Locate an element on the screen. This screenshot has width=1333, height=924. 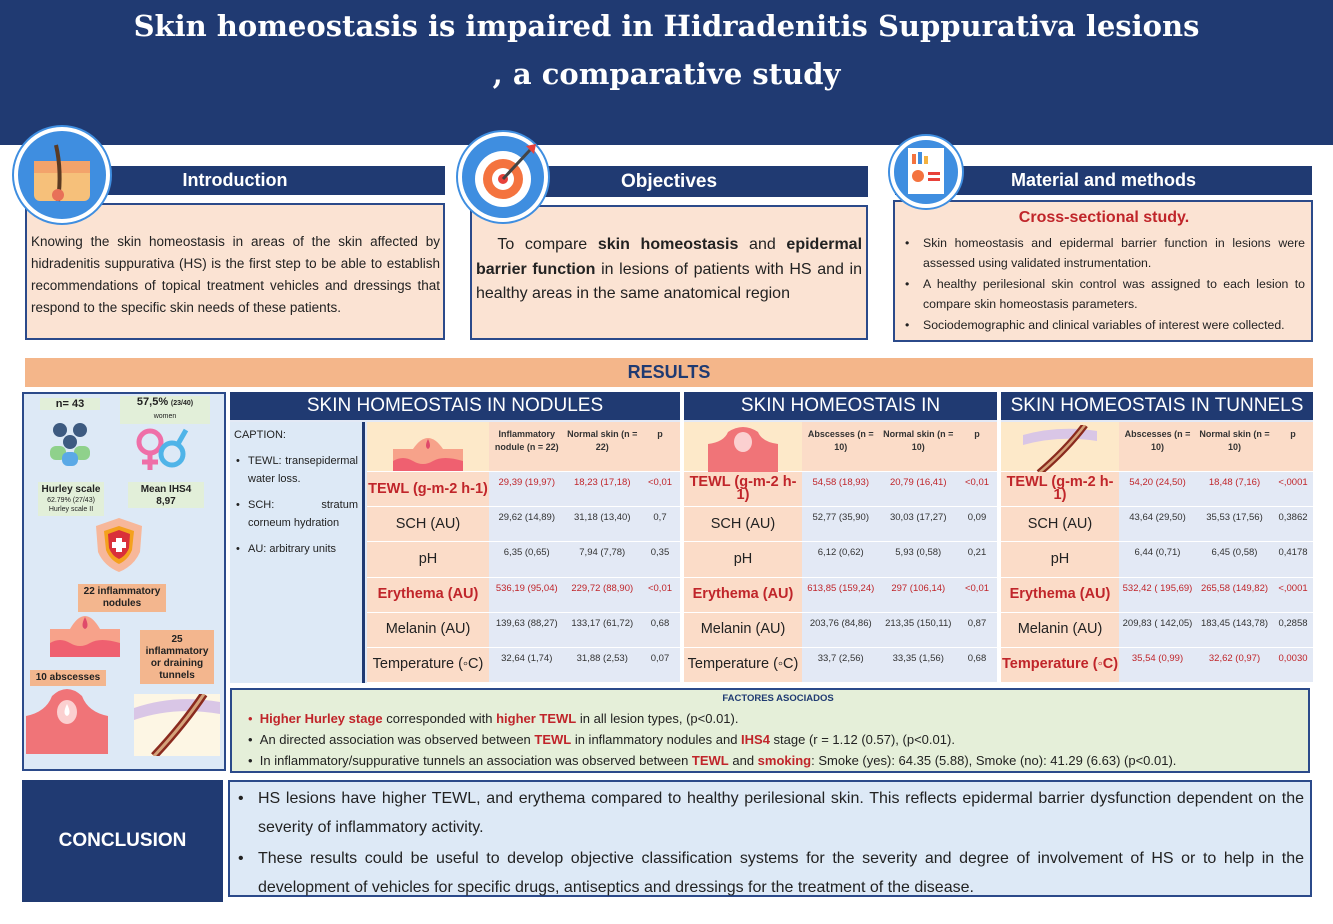
hurley-title: Hurley scale is located at coordinates (71, 489).